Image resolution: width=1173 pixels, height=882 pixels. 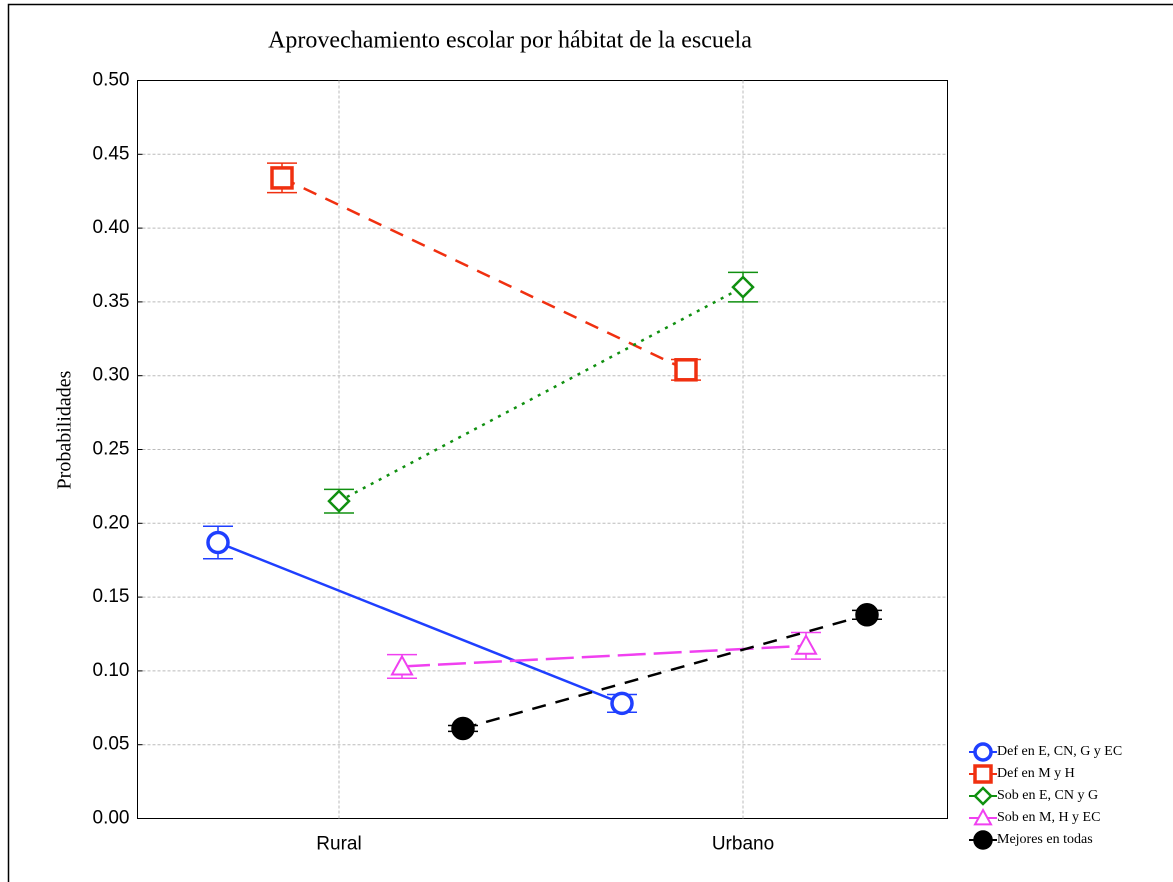 I want to click on y-tick-label: 0.35, so click(x=111, y=301).